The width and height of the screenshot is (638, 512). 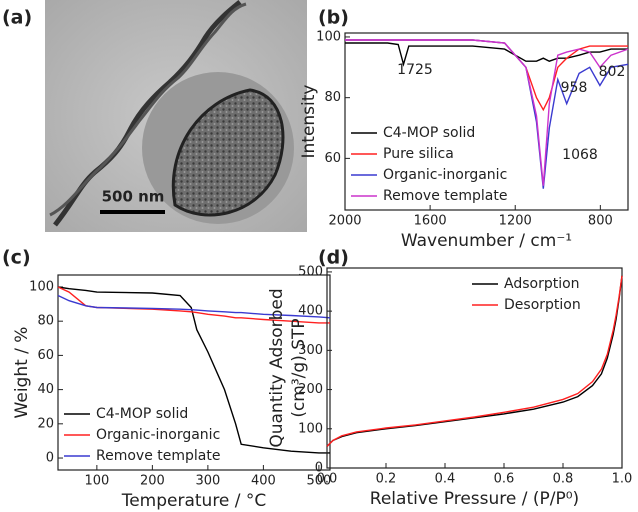 I want to click on x-tick-label: 100, so click(x=96, y=481).